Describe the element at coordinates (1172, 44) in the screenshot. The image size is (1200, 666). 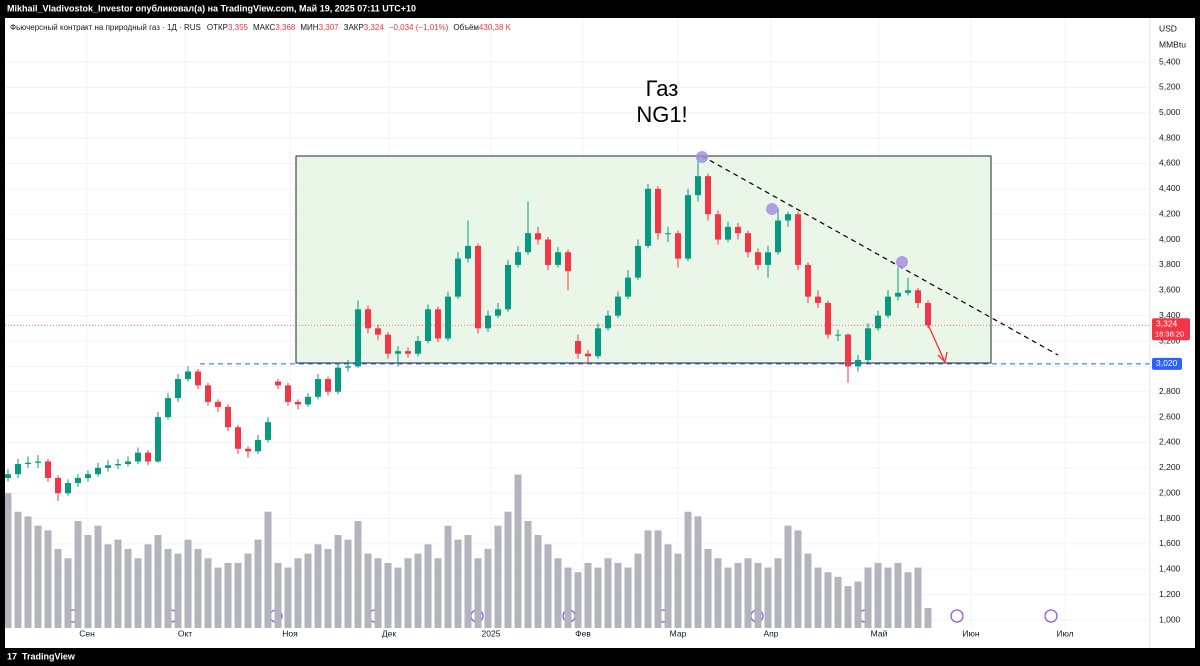
I see `unit: MMBtu` at that location.